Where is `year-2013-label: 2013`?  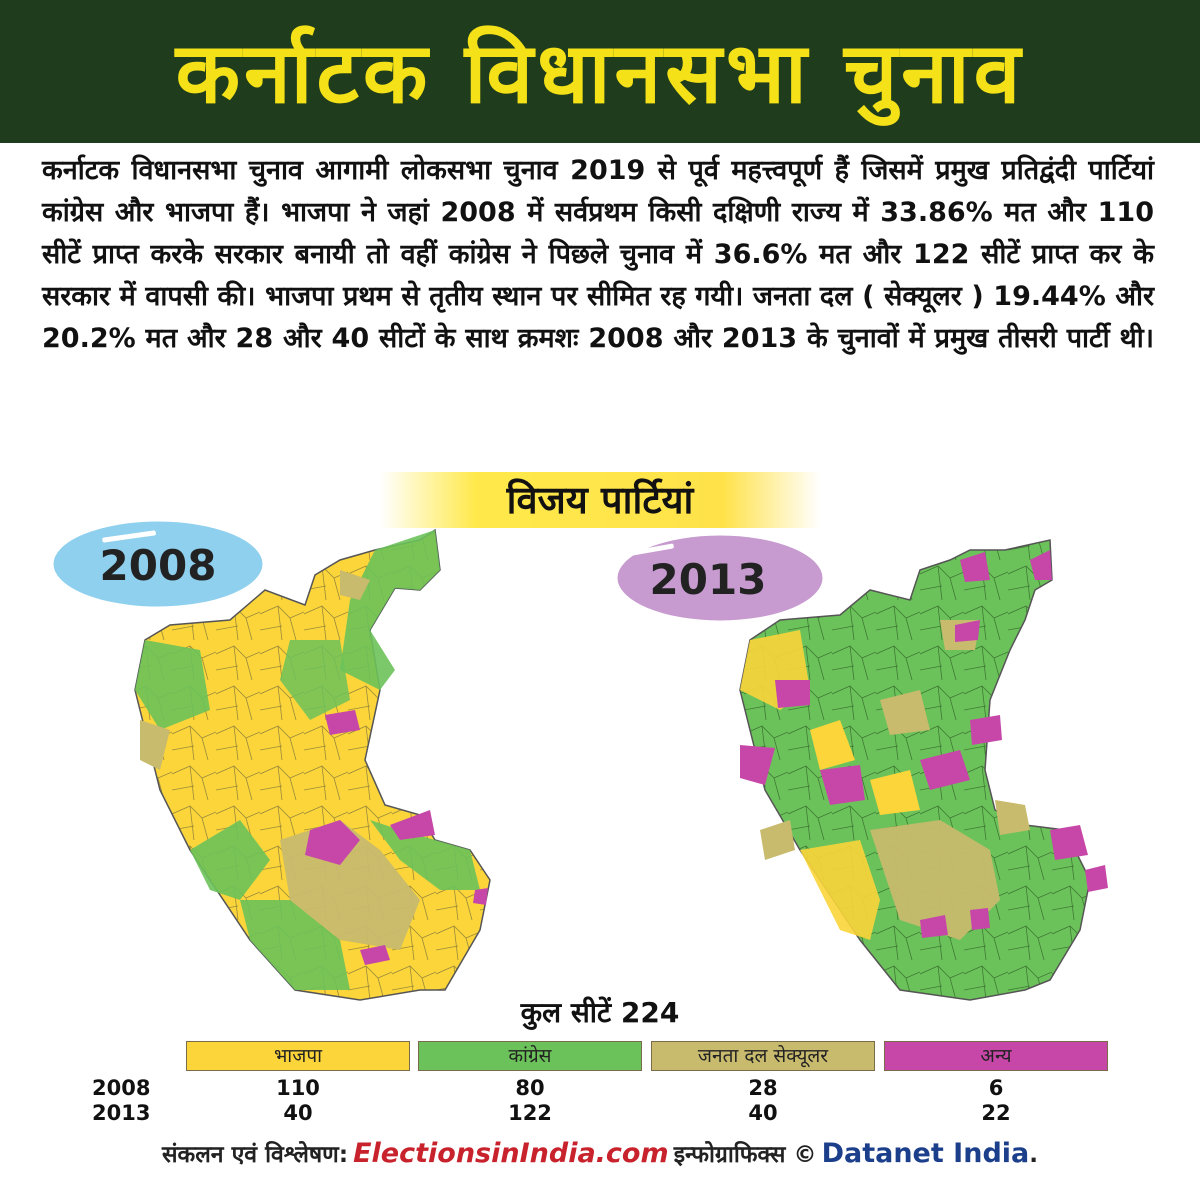 year-2013-label: 2013 is located at coordinates (708, 579).